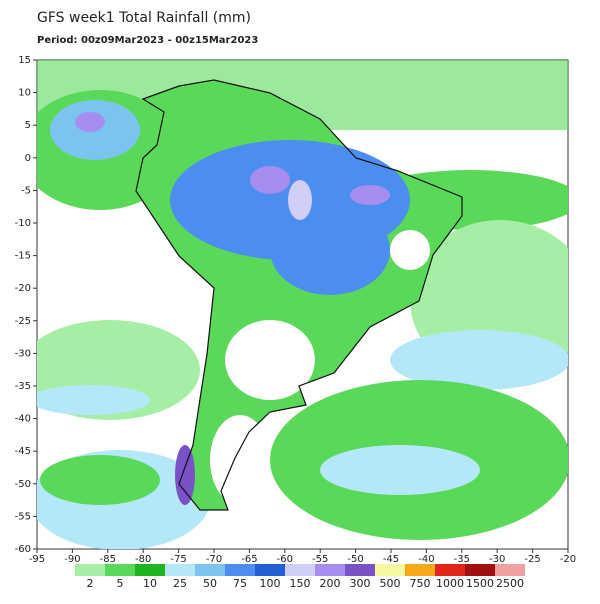 This screenshot has width=600, height=604. I want to click on x-tick-label: -80, so click(143, 559).